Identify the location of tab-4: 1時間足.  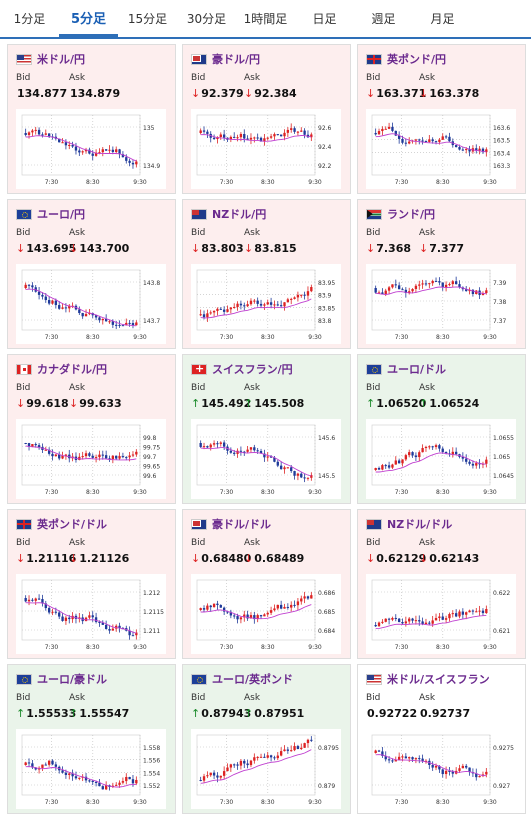
(265, 19).